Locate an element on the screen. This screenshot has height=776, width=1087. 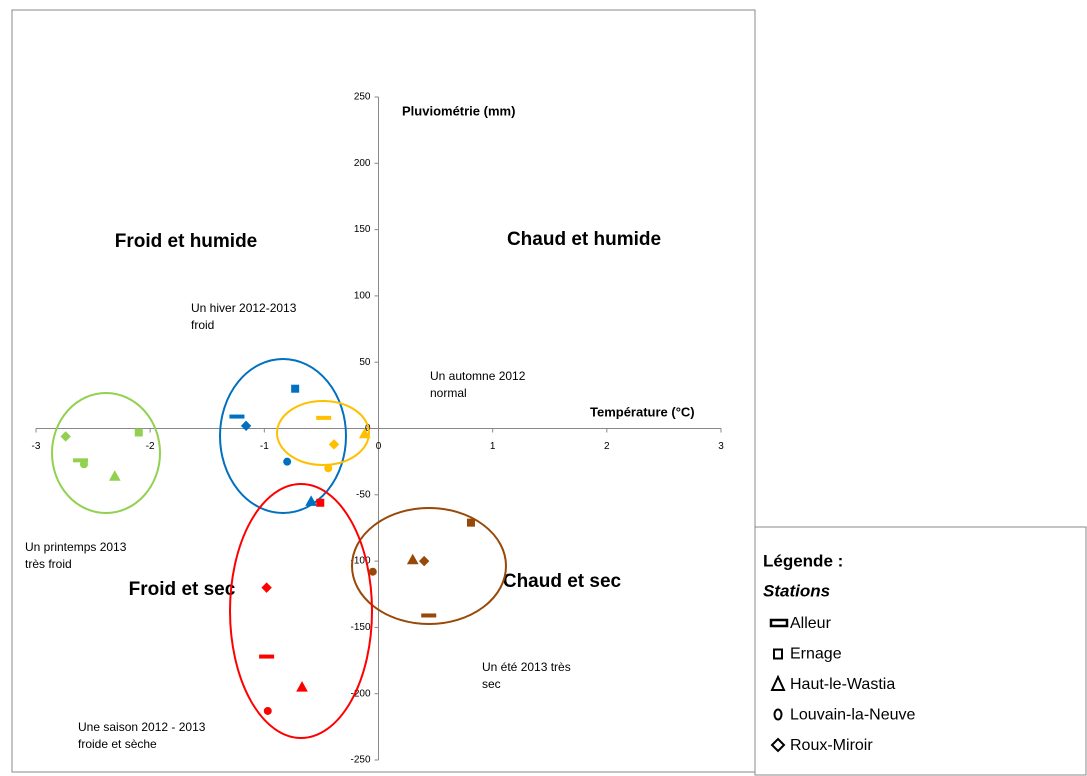
y-tick-label: -150 is located at coordinates (360, 627).